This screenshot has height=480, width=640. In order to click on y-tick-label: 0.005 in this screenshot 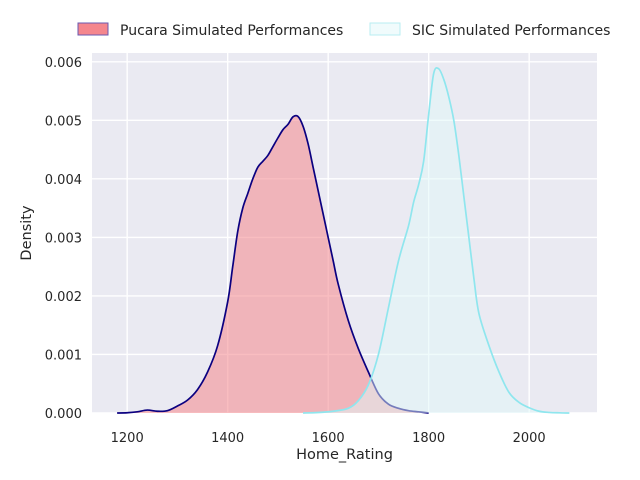, I will do `click(63, 121)`.